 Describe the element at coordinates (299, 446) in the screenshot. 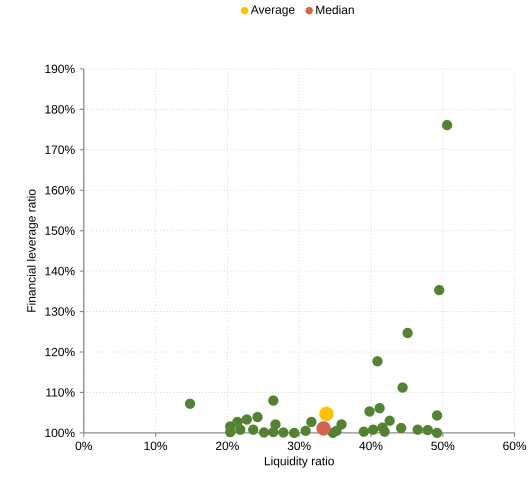

I see `x-tick-label: 30%` at that location.